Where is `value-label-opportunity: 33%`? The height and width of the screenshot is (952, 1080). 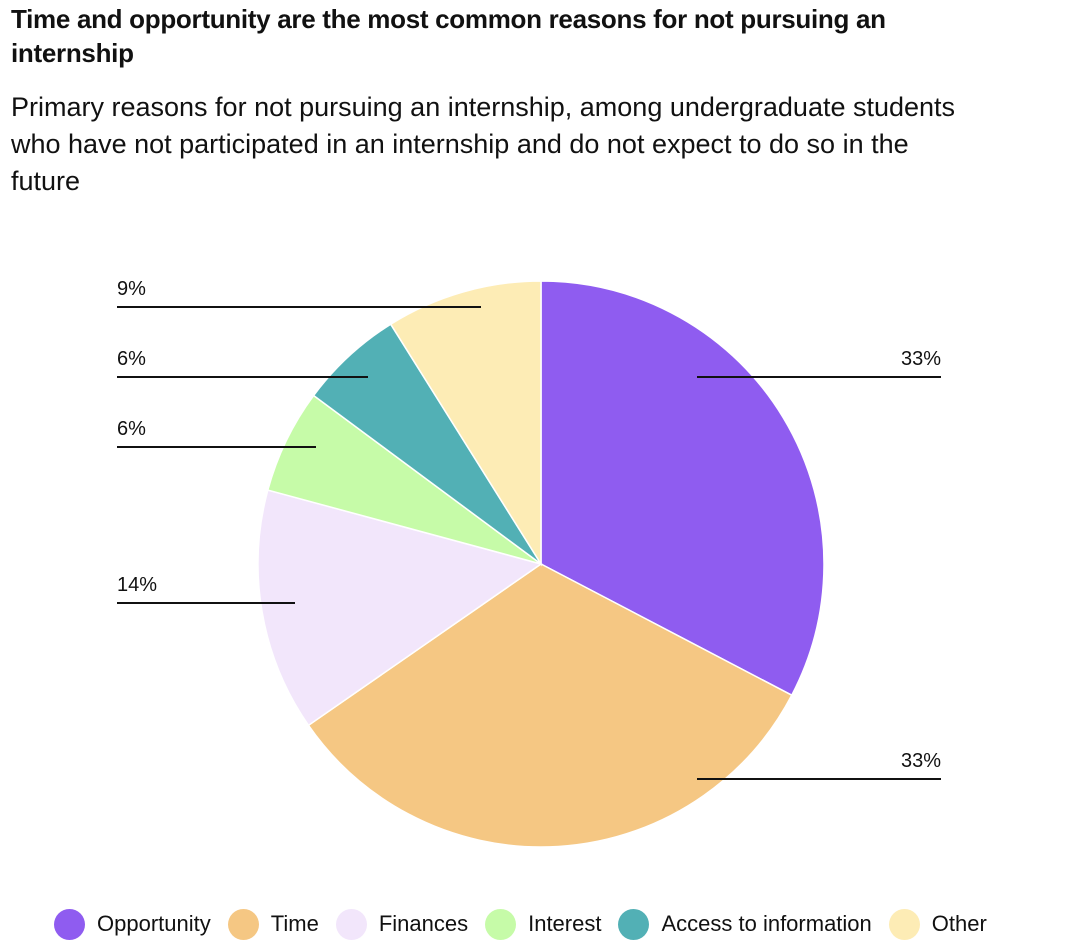
value-label-opportunity: 33% is located at coordinates (921, 359).